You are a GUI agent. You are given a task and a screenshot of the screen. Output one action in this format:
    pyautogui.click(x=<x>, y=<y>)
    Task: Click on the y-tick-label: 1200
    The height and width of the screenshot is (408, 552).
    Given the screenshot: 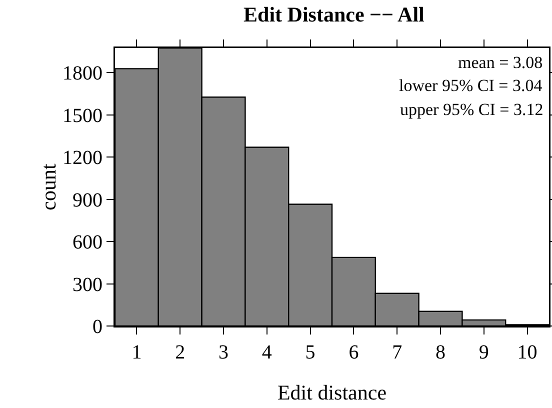 What is the action you would take?
    pyautogui.click(x=82, y=158)
    